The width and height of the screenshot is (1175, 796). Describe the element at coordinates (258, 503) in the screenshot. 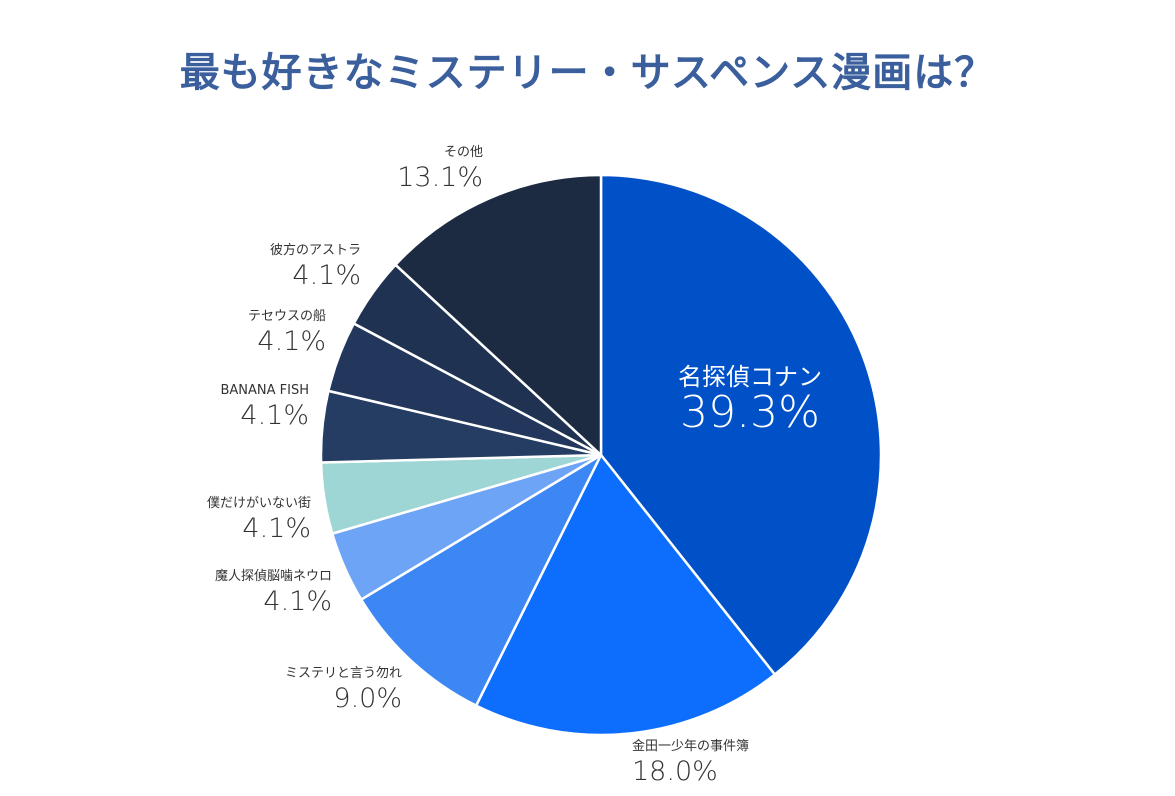

I see `slice-name: 僕だけがいない街` at that location.